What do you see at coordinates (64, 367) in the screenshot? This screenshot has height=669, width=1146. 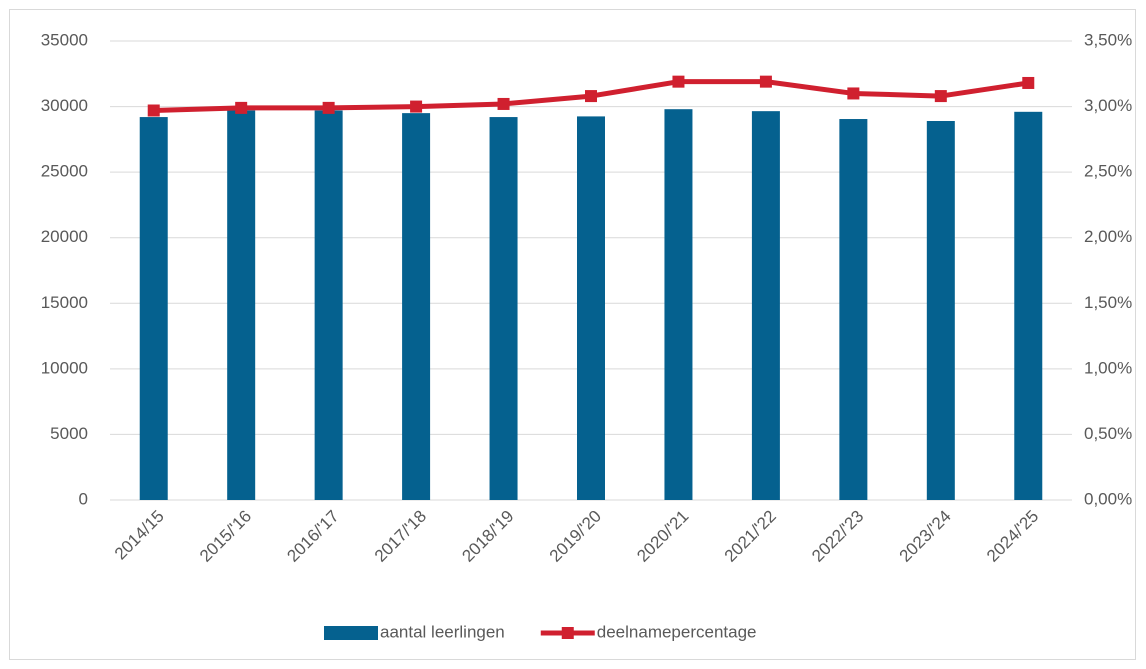 I see `y-tick-label: 10000` at bounding box center [64, 367].